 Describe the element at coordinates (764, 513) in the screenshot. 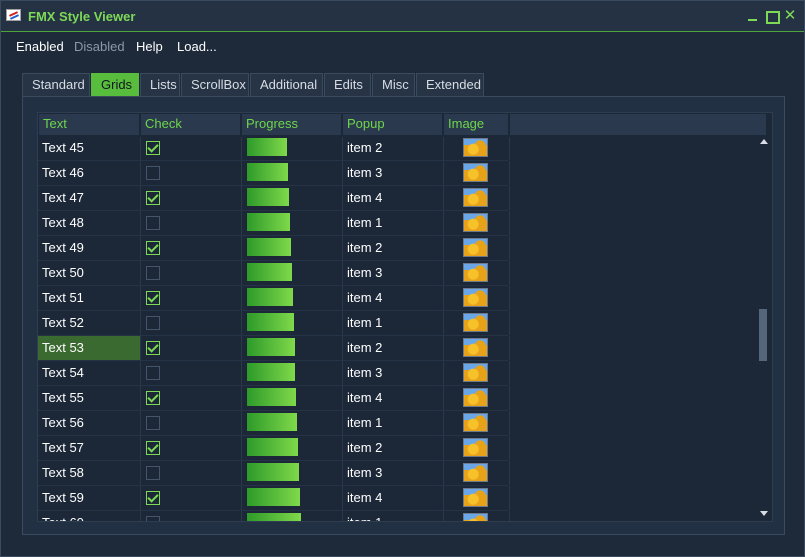

I see `scroll-down-arrow-icon` at that location.